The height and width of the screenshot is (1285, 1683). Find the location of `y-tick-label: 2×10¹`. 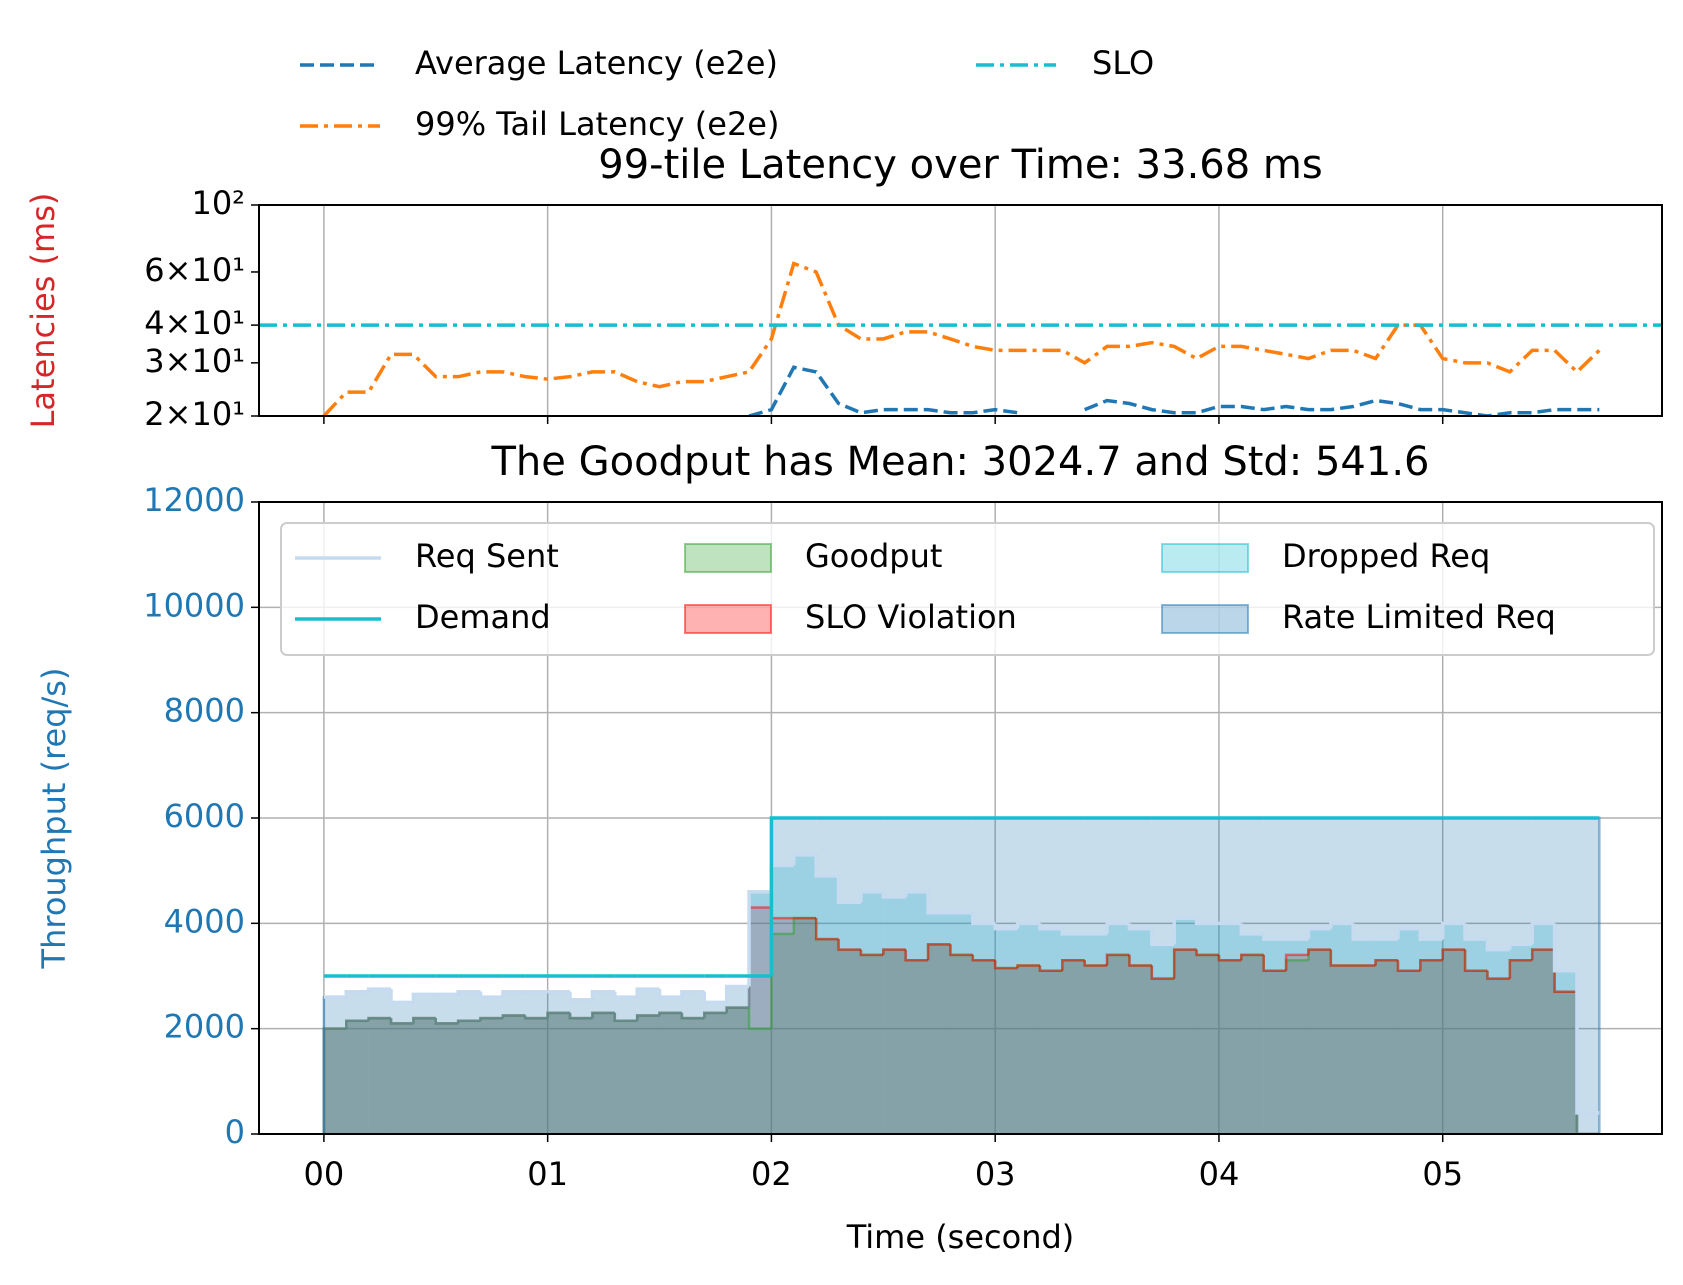

y-tick-label: 2×10¹ is located at coordinates (194, 414).